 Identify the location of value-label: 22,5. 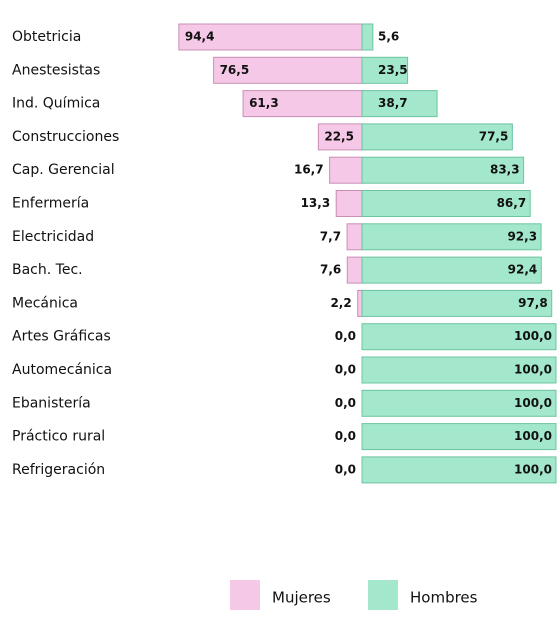
(339, 136).